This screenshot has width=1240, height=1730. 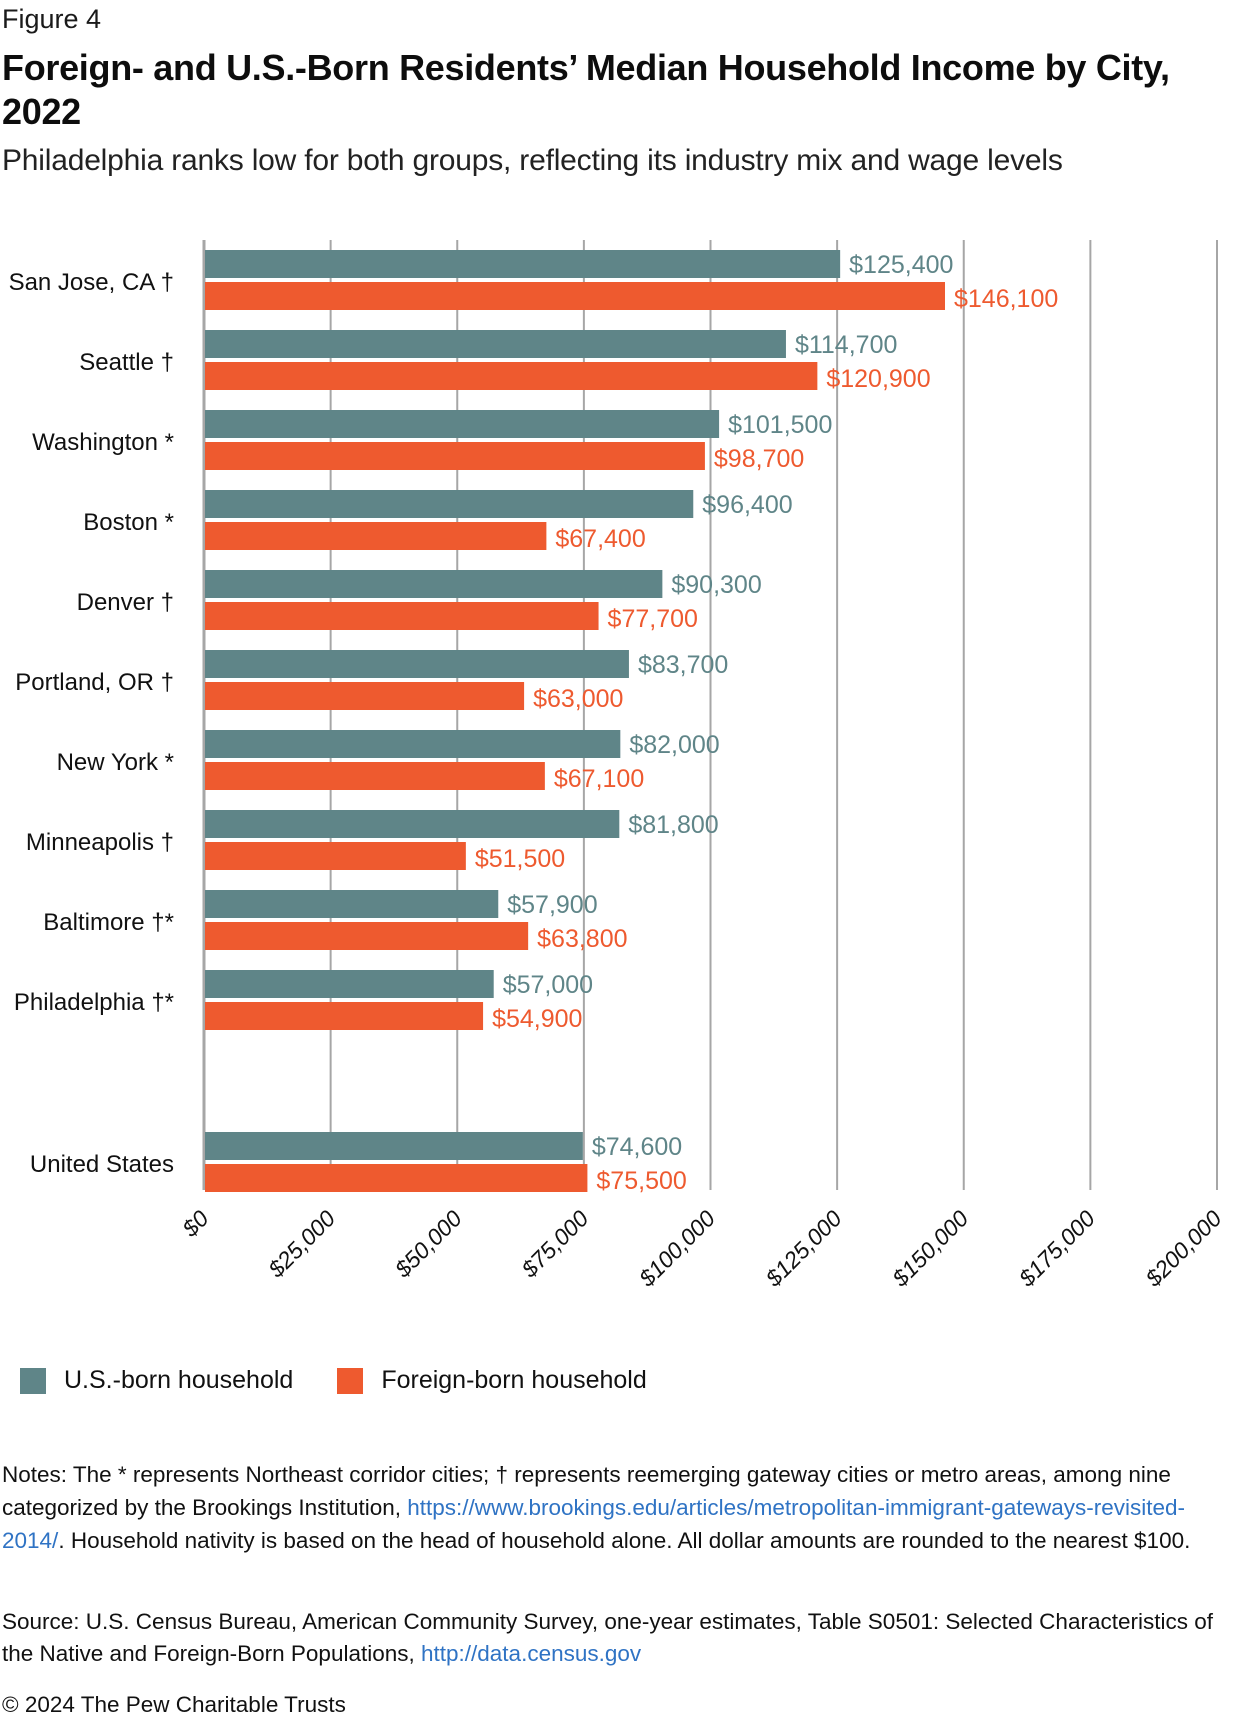 What do you see at coordinates (514, 1380) in the screenshot?
I see `legend-label-foreign-born: Foreign-born household` at bounding box center [514, 1380].